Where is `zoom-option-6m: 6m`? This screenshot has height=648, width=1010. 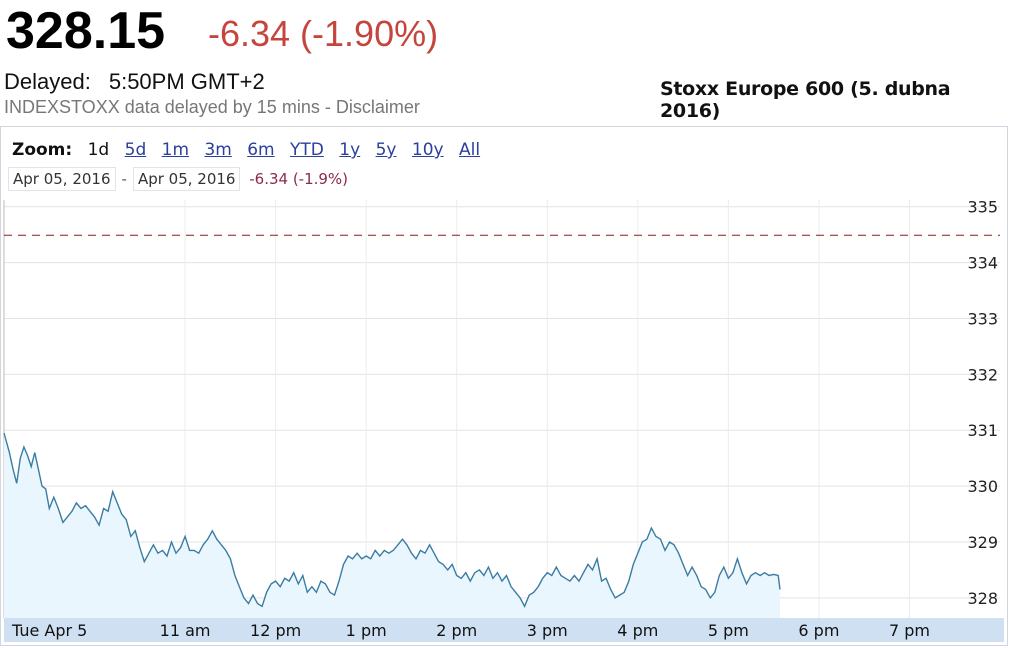
zoom-option-6m: 6m is located at coordinates (261, 150).